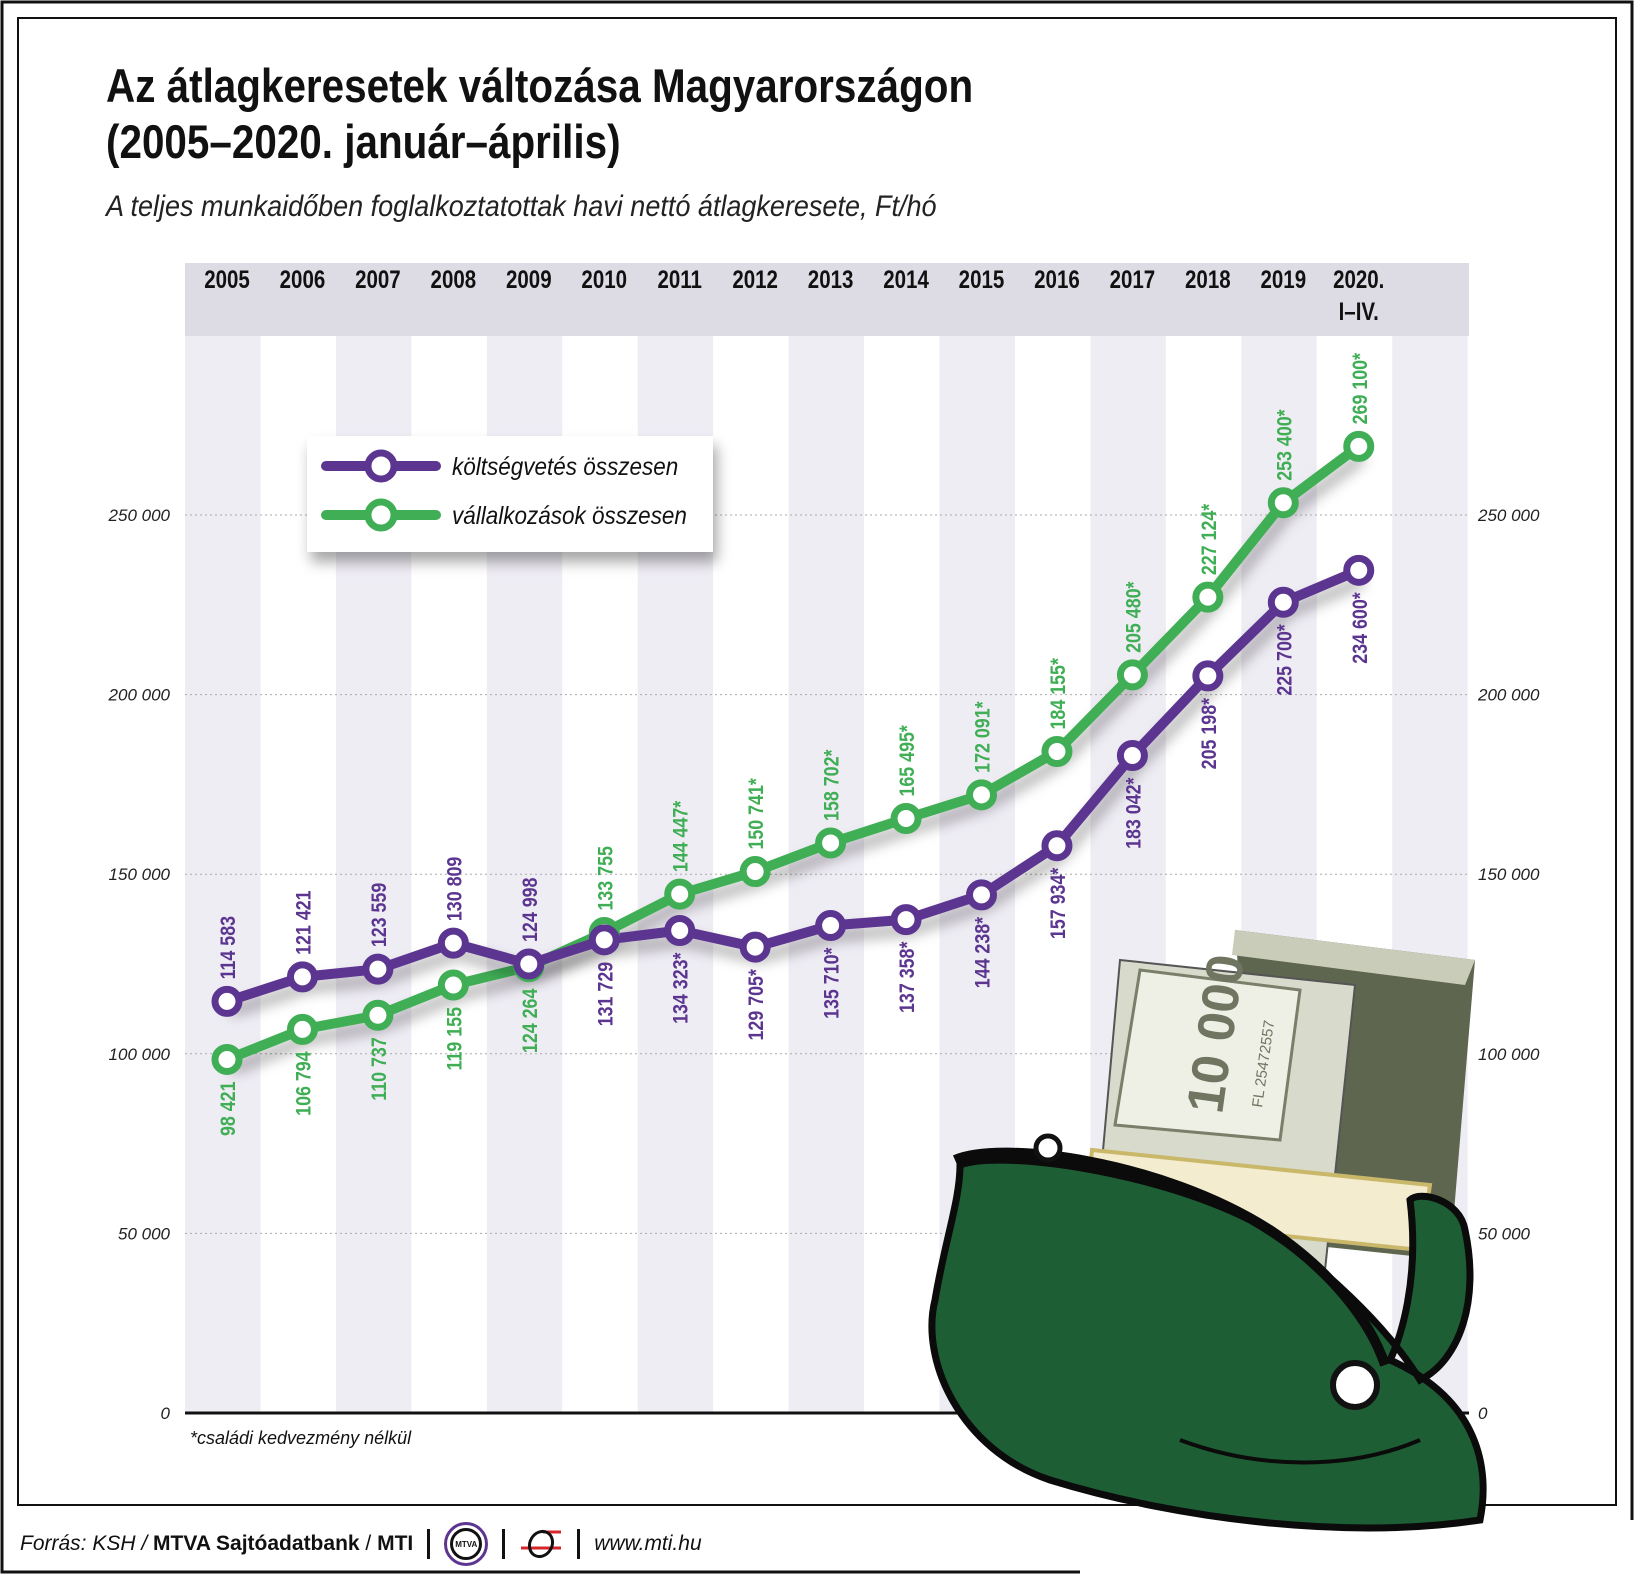 The width and height of the screenshot is (1634, 1574). I want to click on y-tick-label-right: 200 000, so click(1508, 695).